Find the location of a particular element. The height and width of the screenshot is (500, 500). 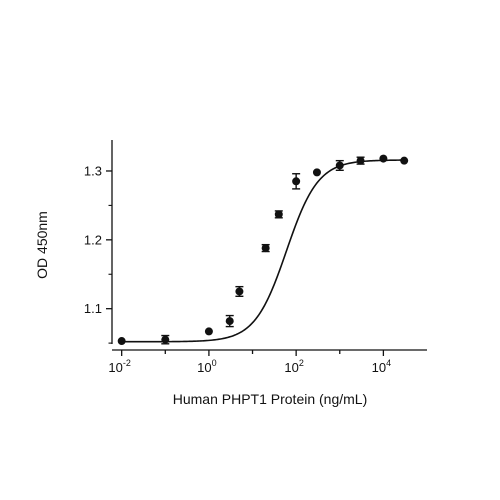

x-tick-label: 10⁴ is located at coordinates (381, 366).